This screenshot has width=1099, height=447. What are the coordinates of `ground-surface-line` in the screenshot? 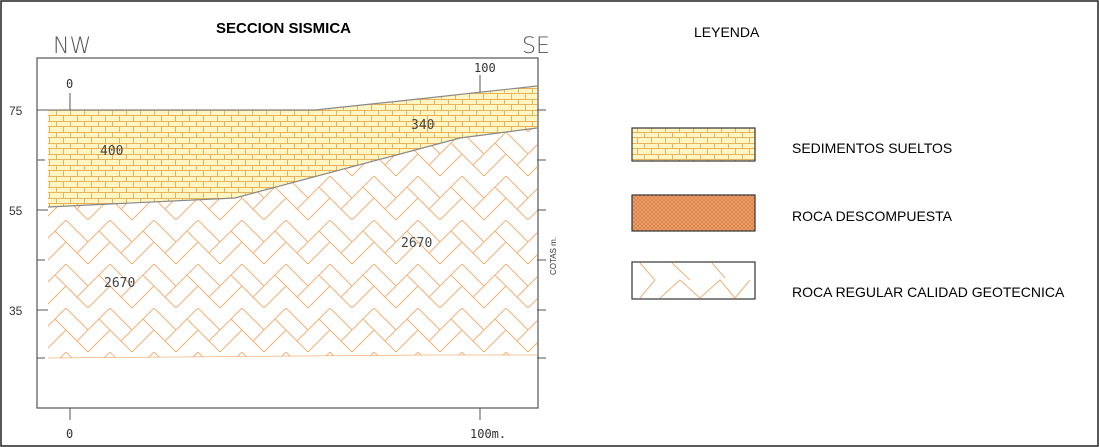 It's located at (293, 98).